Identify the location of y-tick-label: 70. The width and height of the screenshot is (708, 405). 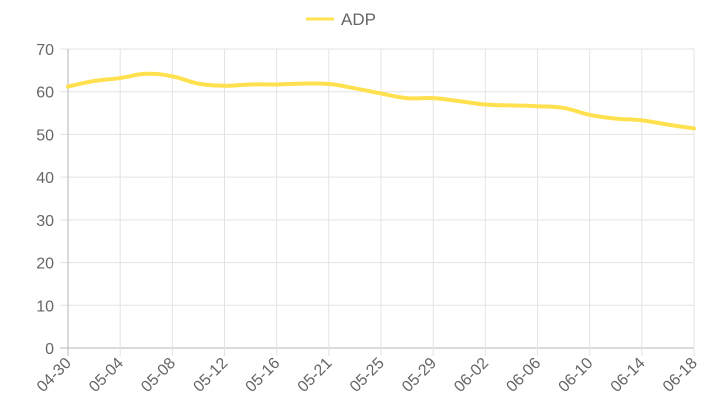
(45, 50).